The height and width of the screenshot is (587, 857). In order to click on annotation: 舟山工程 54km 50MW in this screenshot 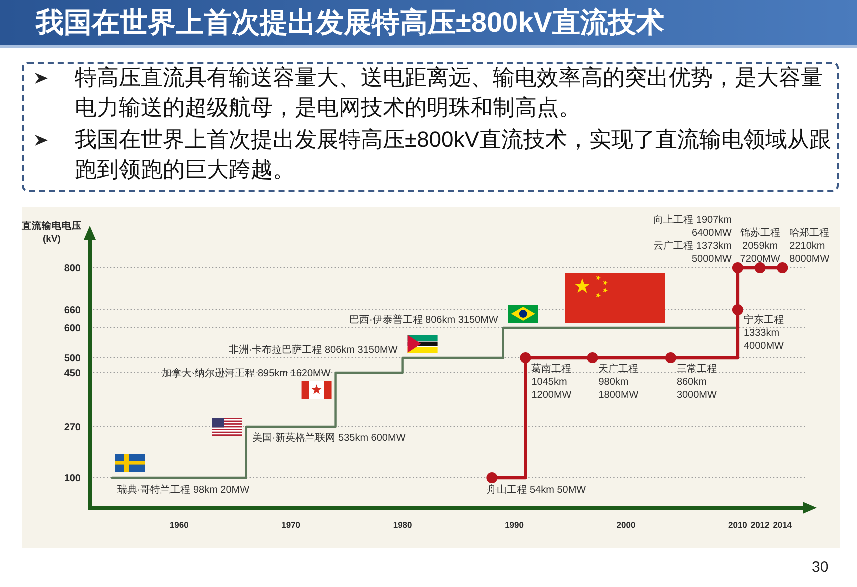, I will do `click(537, 490)`.